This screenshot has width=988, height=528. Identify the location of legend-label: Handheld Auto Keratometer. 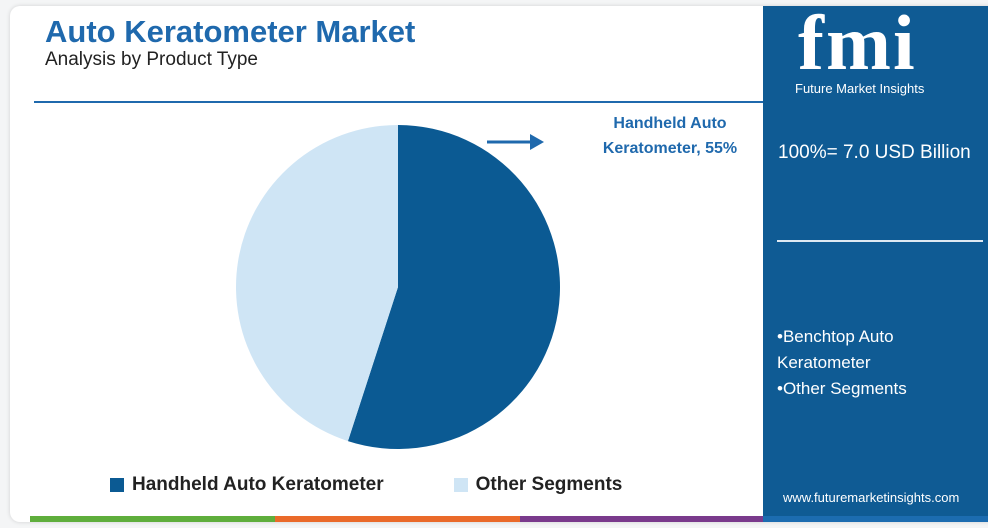
(258, 484).